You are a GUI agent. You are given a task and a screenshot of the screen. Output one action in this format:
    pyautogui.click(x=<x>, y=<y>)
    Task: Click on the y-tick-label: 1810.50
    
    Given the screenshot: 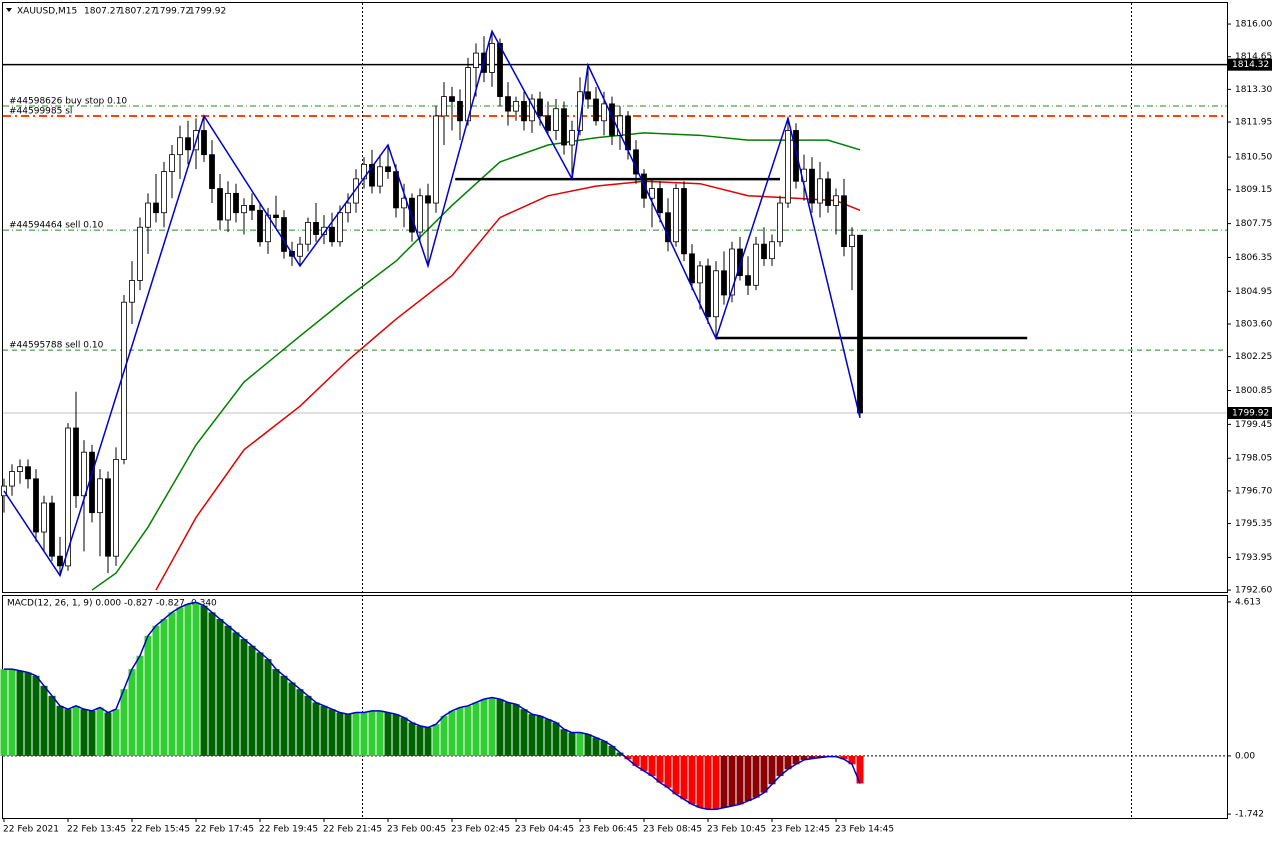 What is the action you would take?
    pyautogui.click(x=1253, y=158)
    